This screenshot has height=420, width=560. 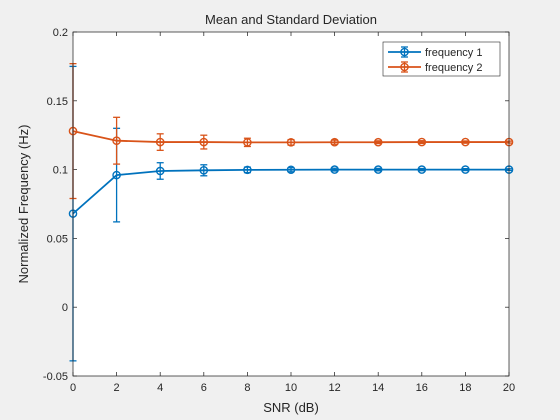 What do you see at coordinates (422, 388) in the screenshot?
I see `x-tick-label: 16` at bounding box center [422, 388].